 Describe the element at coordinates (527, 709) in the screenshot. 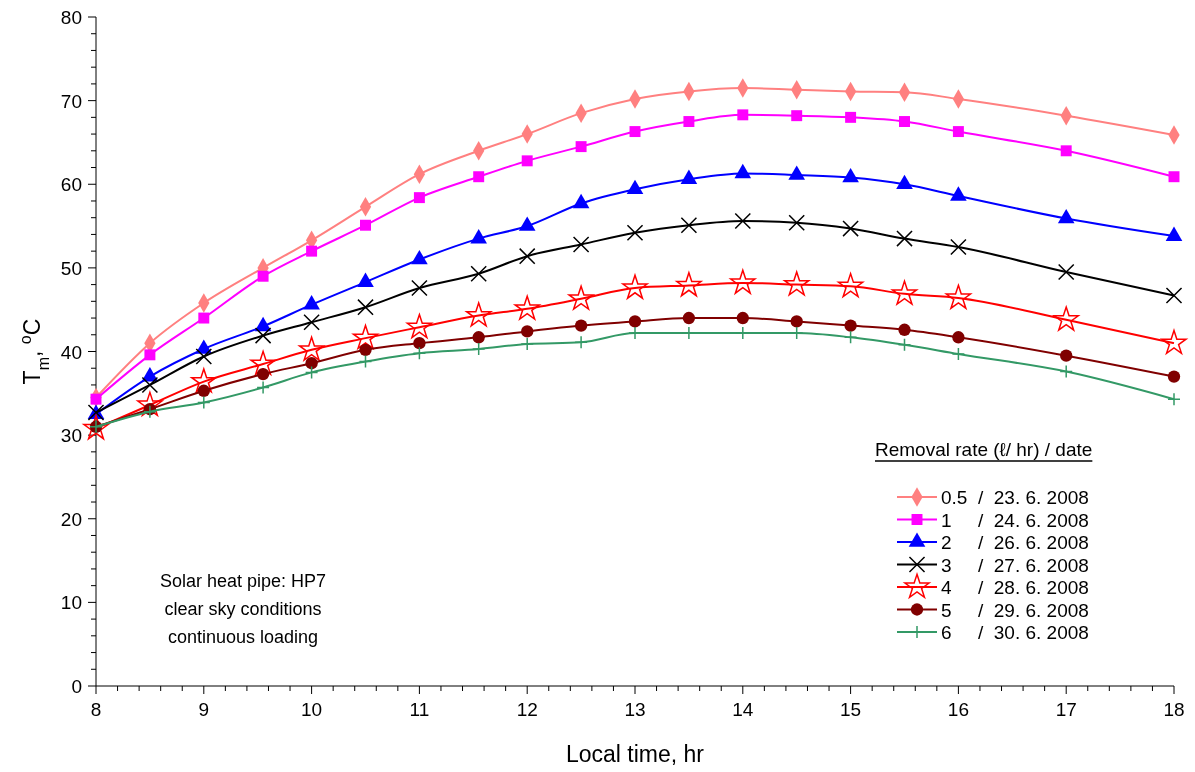

I see `x-tick-label: 12` at that location.